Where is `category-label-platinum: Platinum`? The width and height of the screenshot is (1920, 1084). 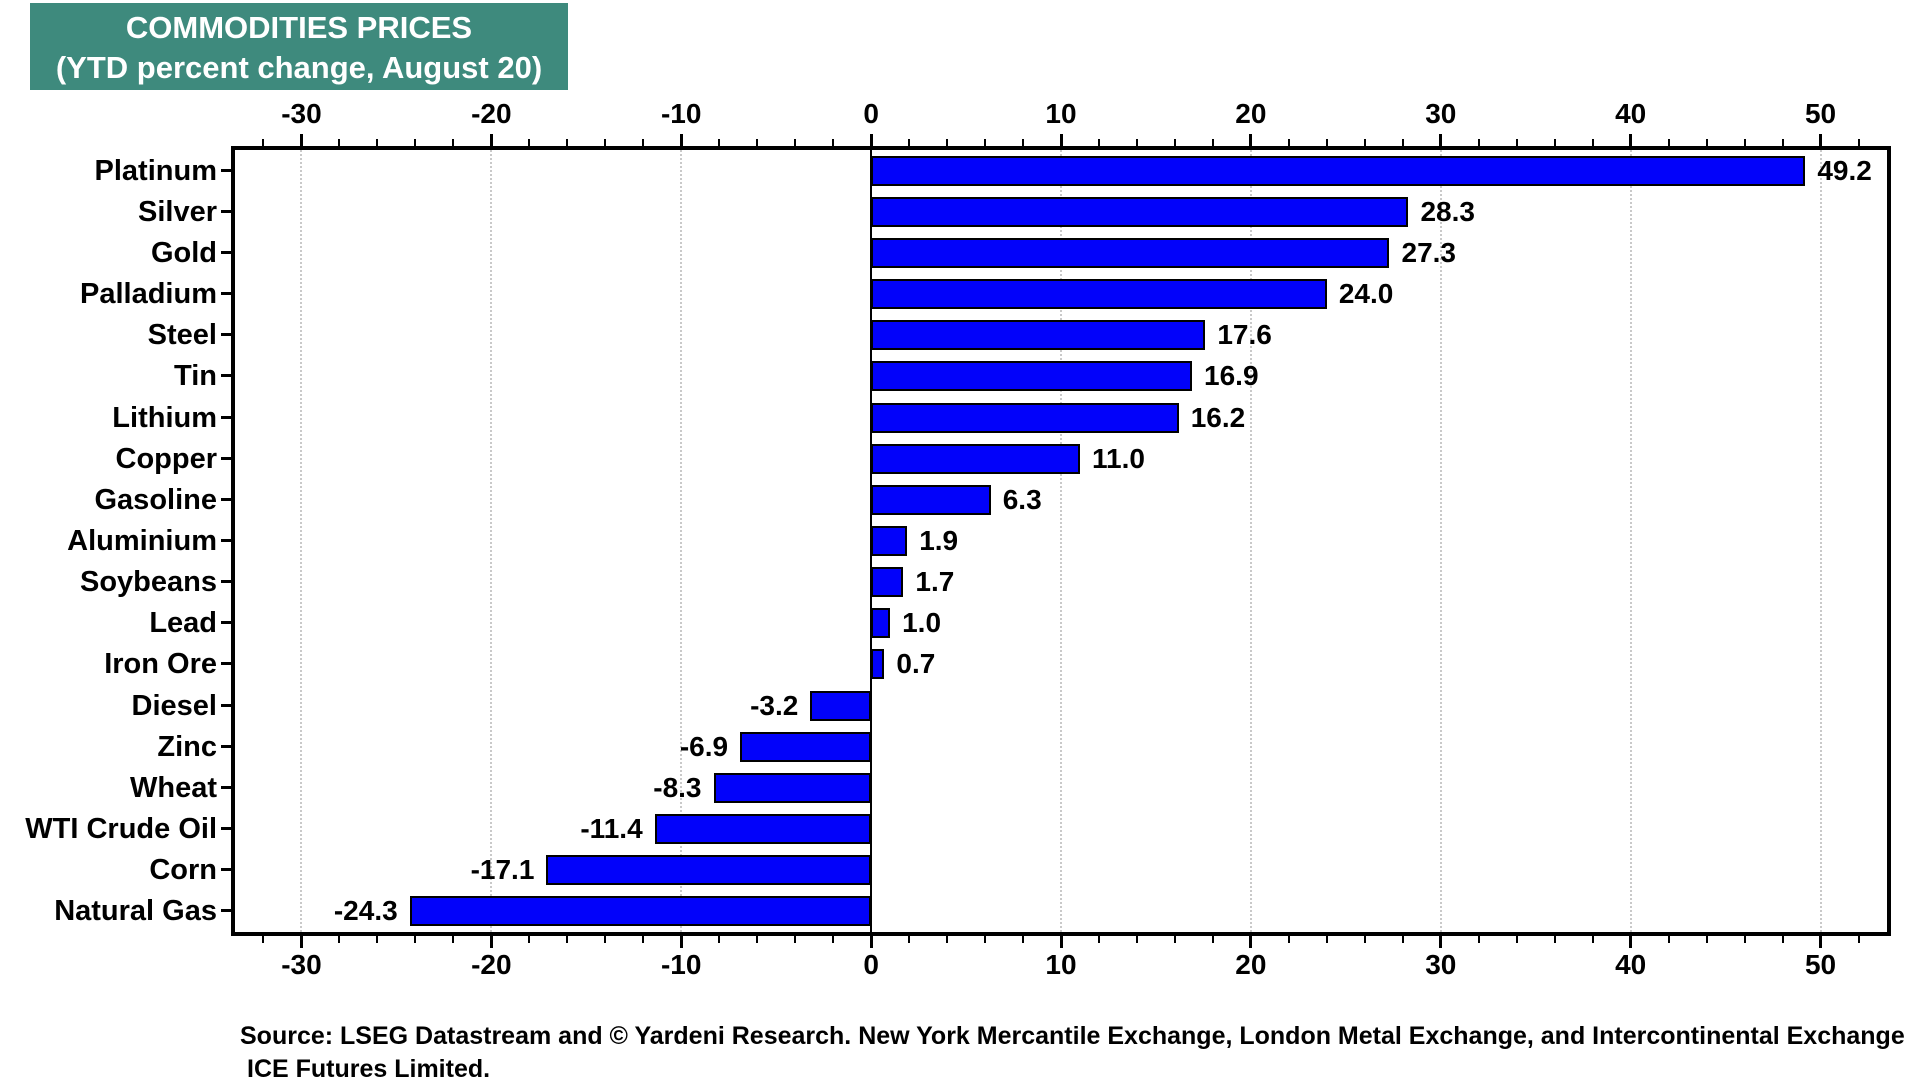 category-label-platinum: Platinum is located at coordinates (155, 170).